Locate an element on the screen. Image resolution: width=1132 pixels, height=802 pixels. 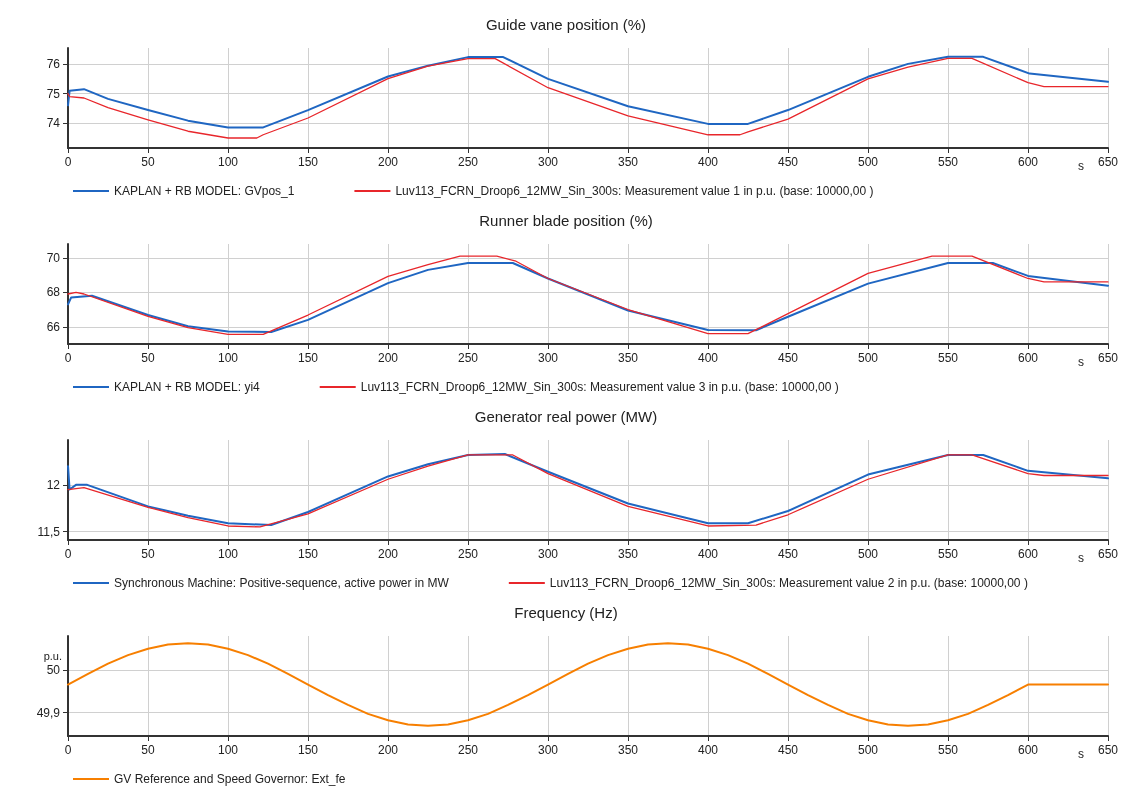
y-tick-label: 75 is located at coordinates (53, 93).